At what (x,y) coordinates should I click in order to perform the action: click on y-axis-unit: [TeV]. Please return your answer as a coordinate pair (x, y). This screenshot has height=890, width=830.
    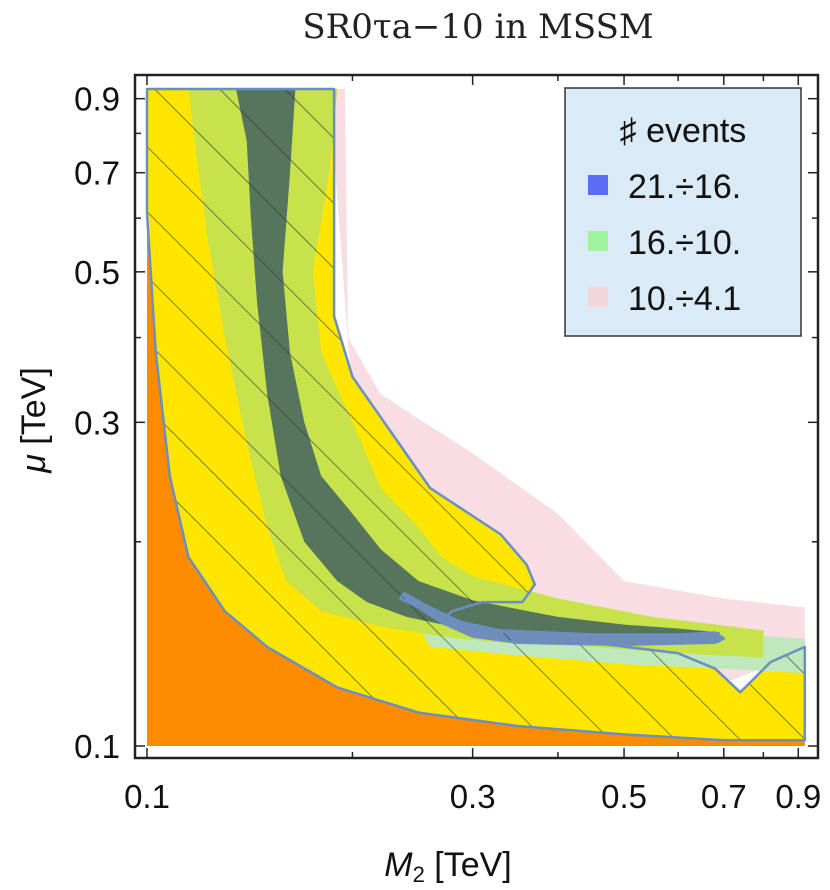
    Looking at the image, I should click on (34, 410).